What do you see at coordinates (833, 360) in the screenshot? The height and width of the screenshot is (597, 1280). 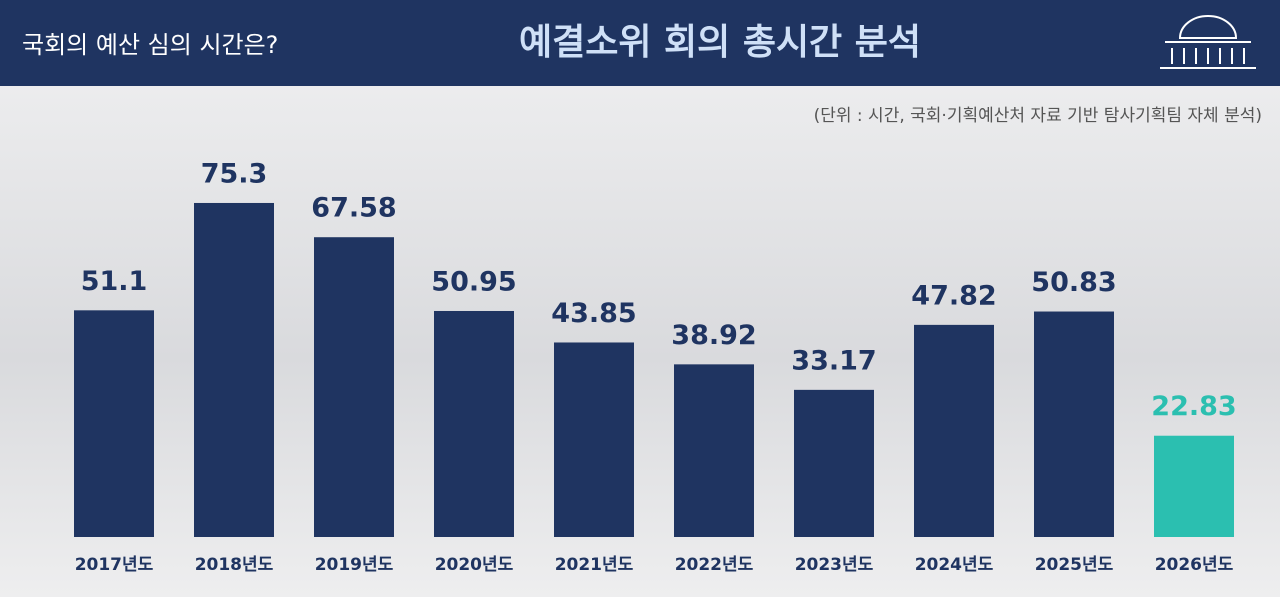 I see `value-label: 33.17` at bounding box center [833, 360].